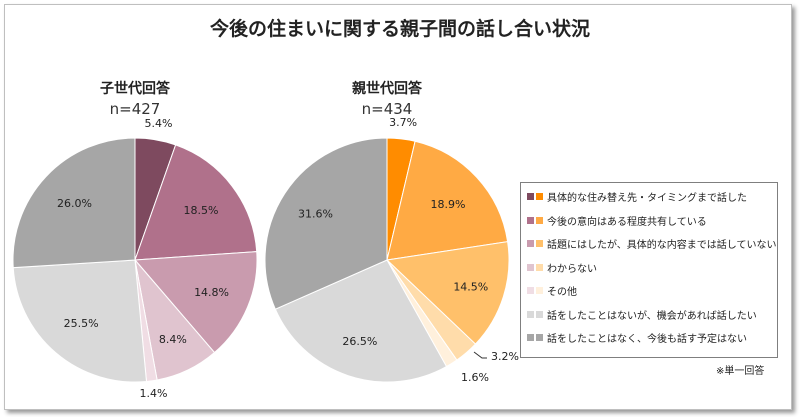  Describe the element at coordinates (505, 356) in the screenshot. I see `pie1-label-3: 3.2%` at that location.